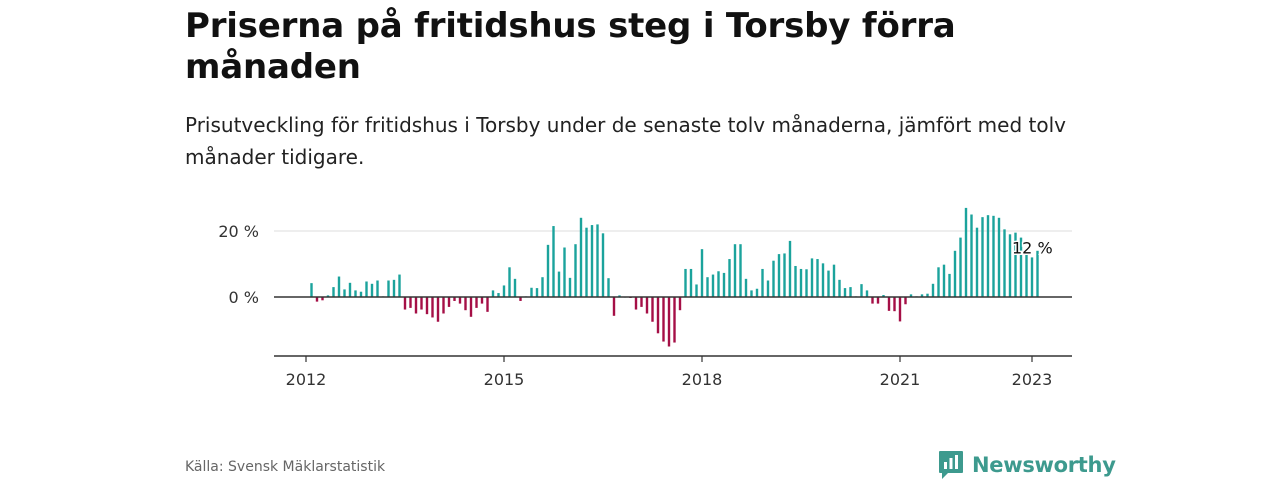  Describe the element at coordinates (1032, 247) in the screenshot. I see `annotation-label: 12 %` at that location.